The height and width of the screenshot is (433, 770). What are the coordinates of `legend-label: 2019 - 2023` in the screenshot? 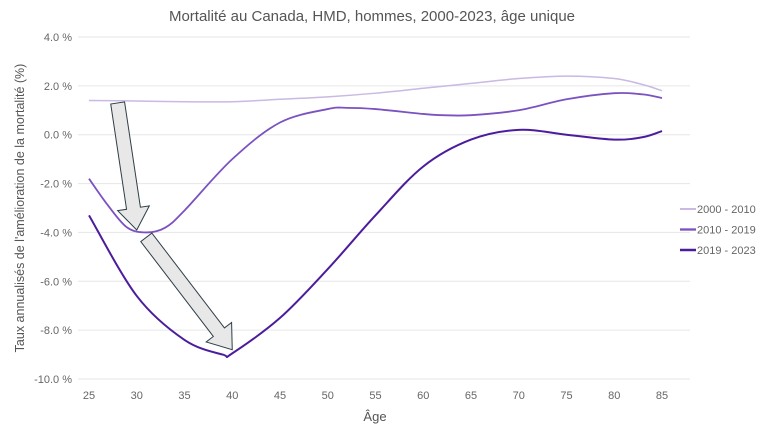 It's located at (726, 251).